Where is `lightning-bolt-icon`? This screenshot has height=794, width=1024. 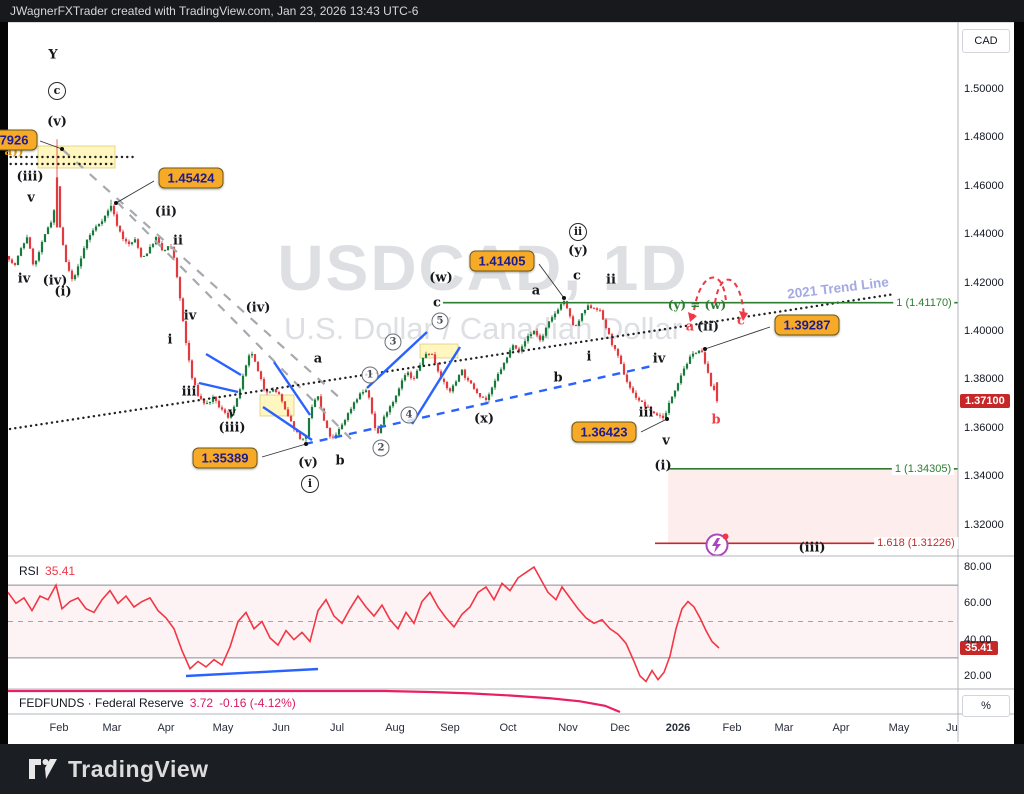
lightning-bolt-icon is located at coordinates (716, 545).